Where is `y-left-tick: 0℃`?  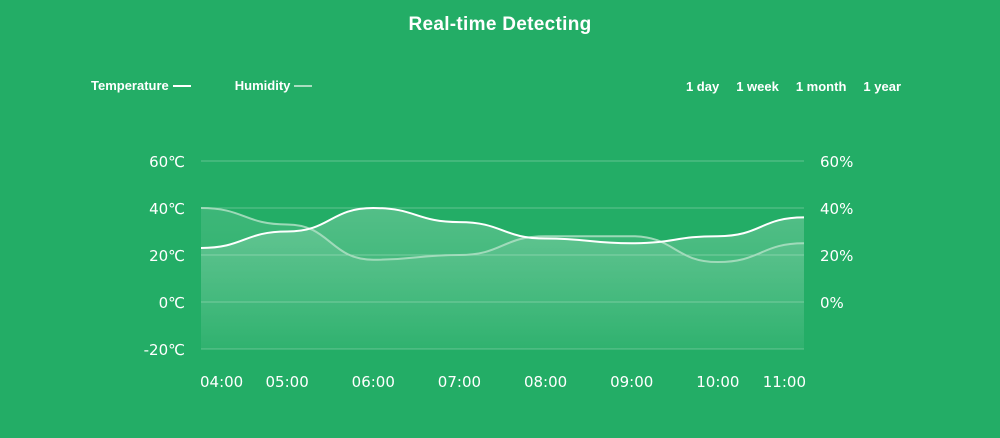
y-left-tick: 0℃ is located at coordinates (172, 303).